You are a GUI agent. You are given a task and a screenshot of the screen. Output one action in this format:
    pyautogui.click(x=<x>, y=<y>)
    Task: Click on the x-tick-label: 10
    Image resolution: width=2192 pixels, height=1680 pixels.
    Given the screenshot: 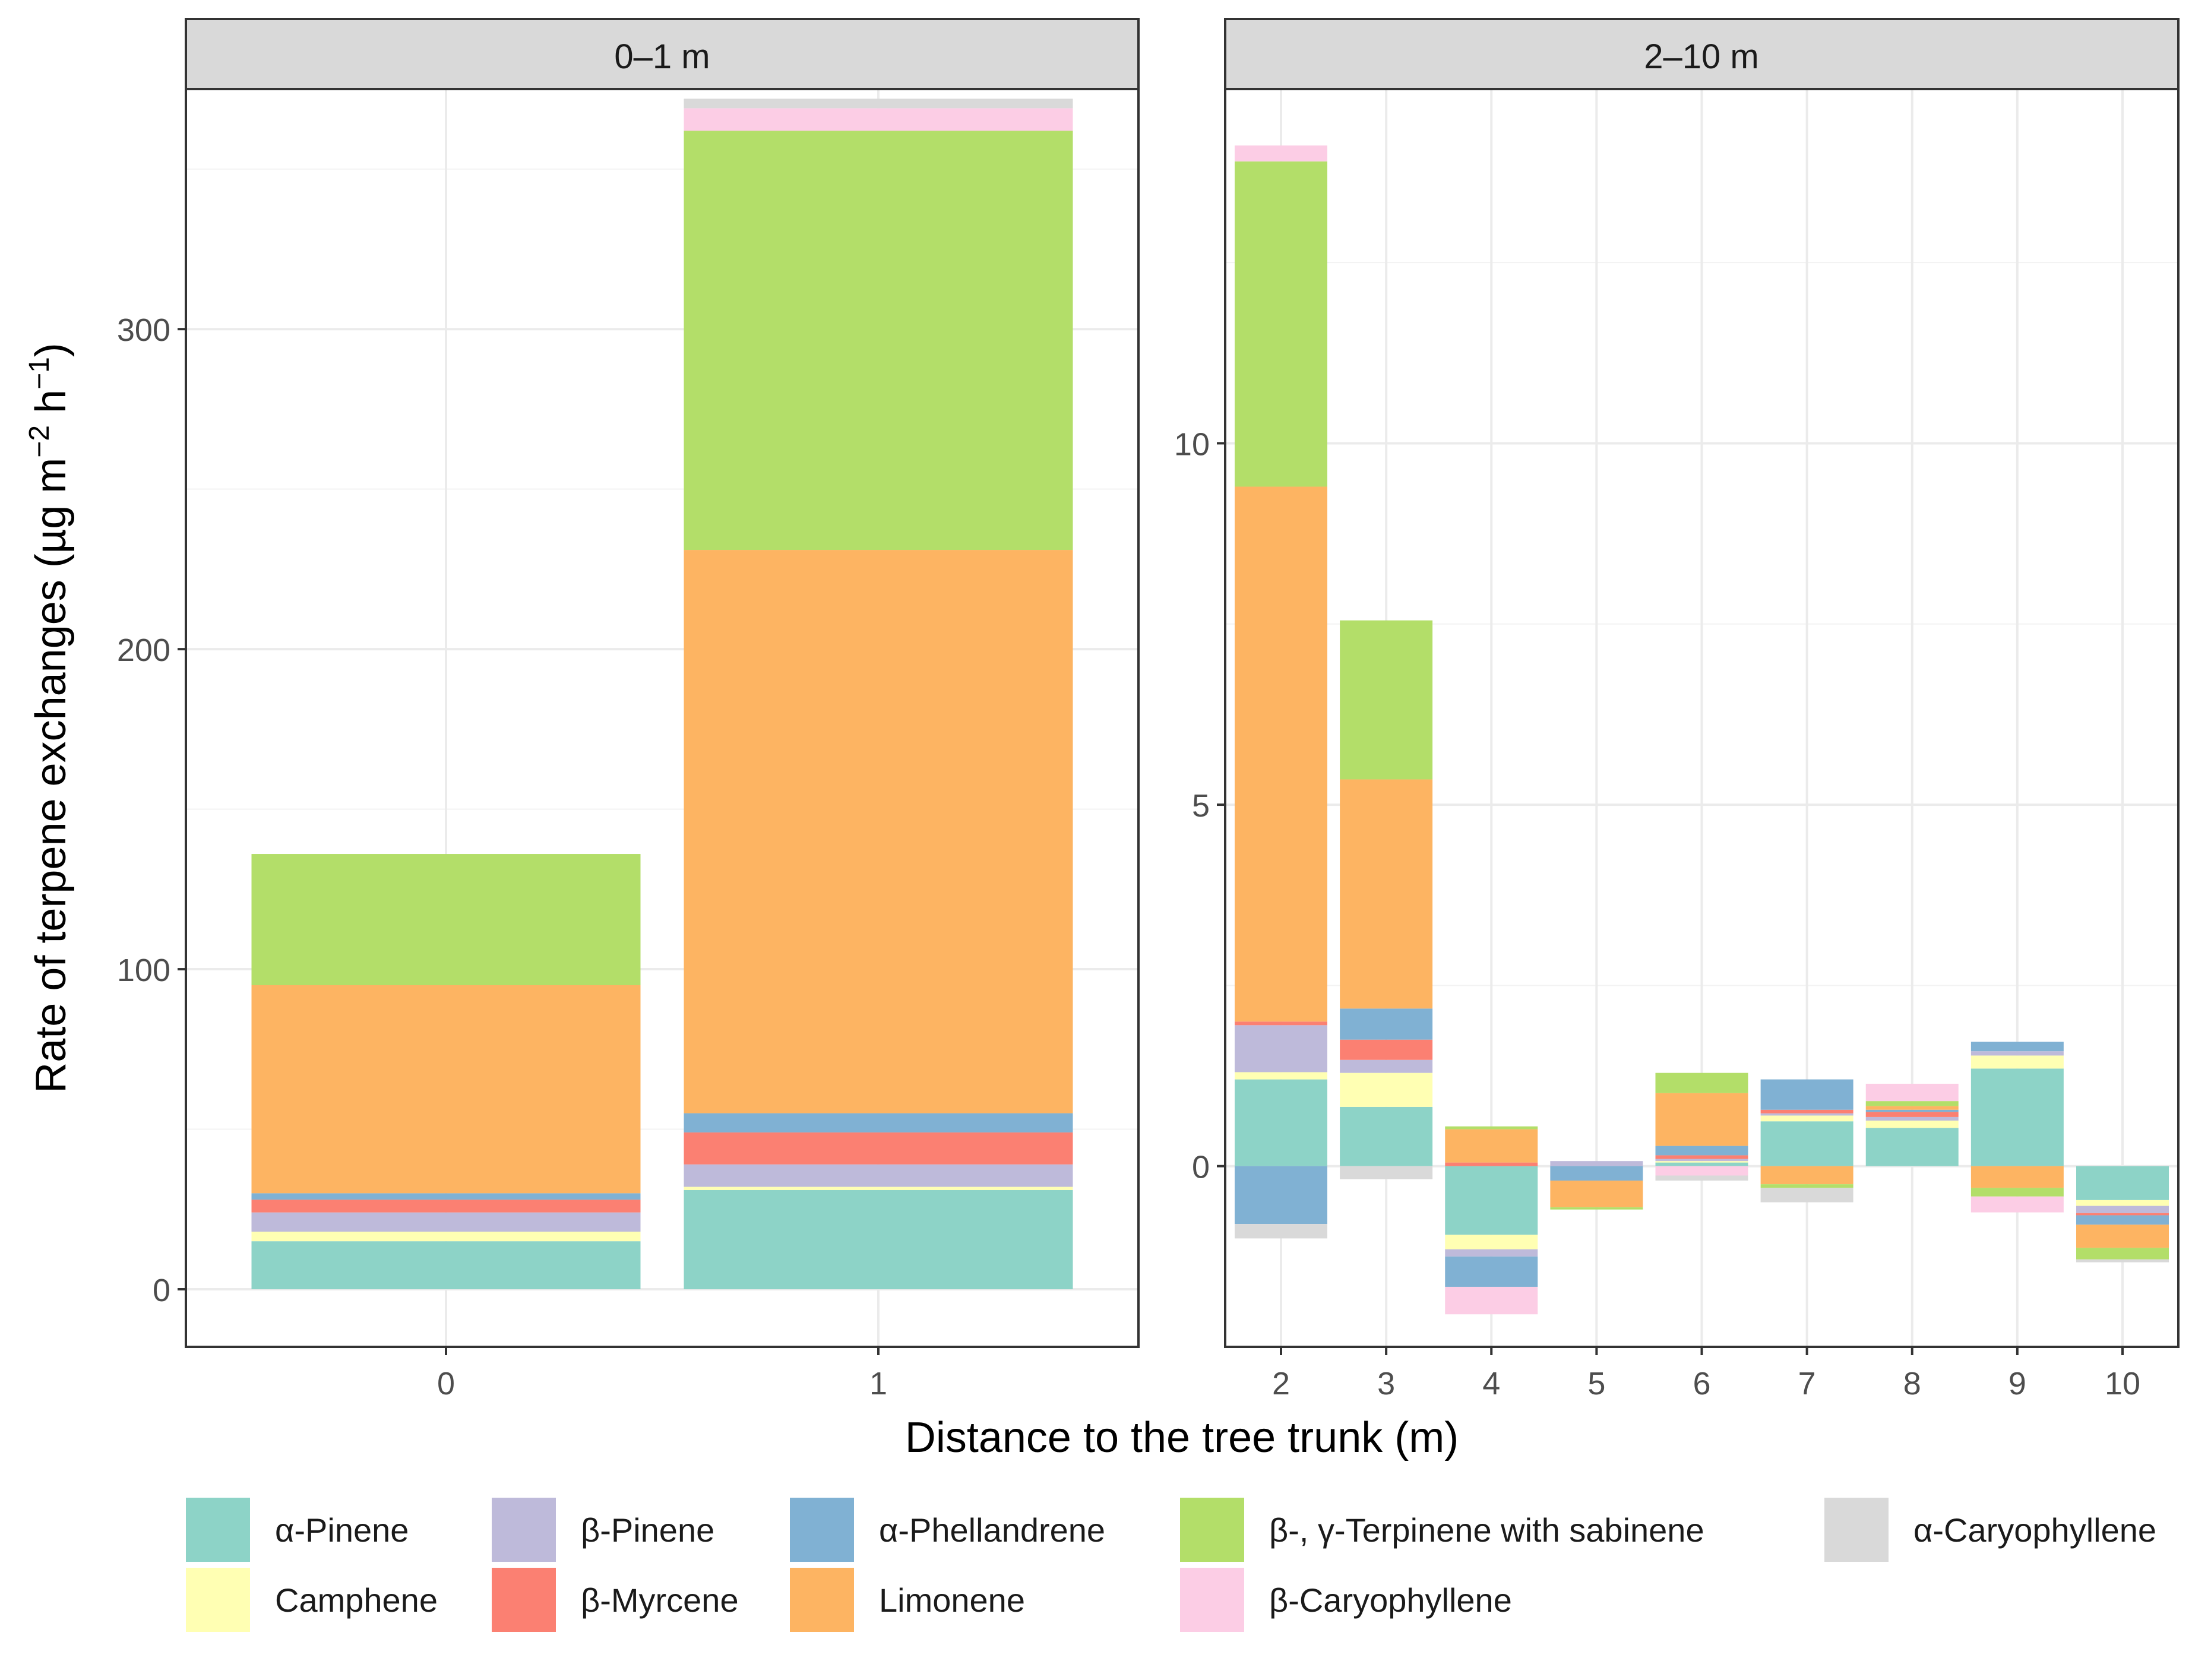 What is the action you would take?
    pyautogui.click(x=2123, y=1383)
    